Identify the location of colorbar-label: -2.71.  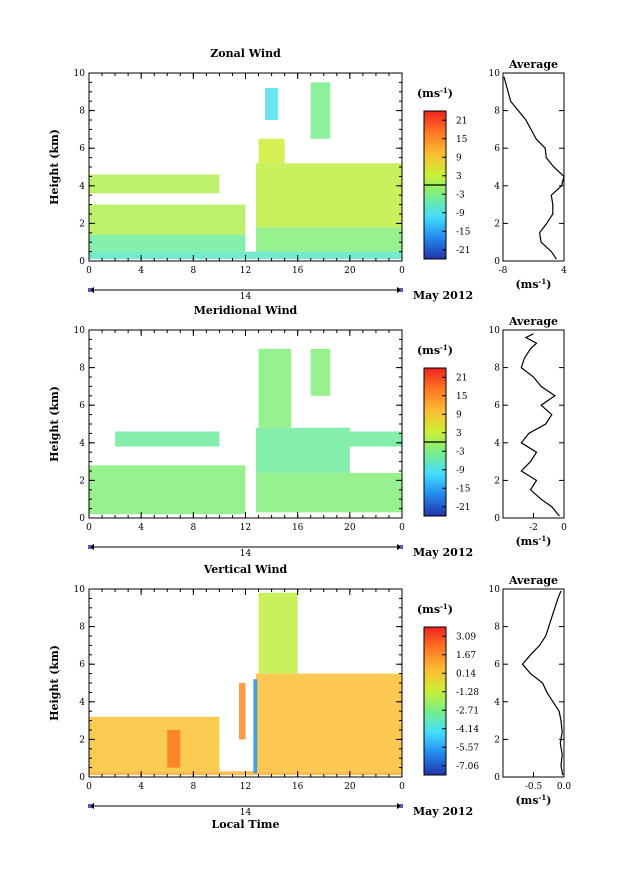
(467, 711).